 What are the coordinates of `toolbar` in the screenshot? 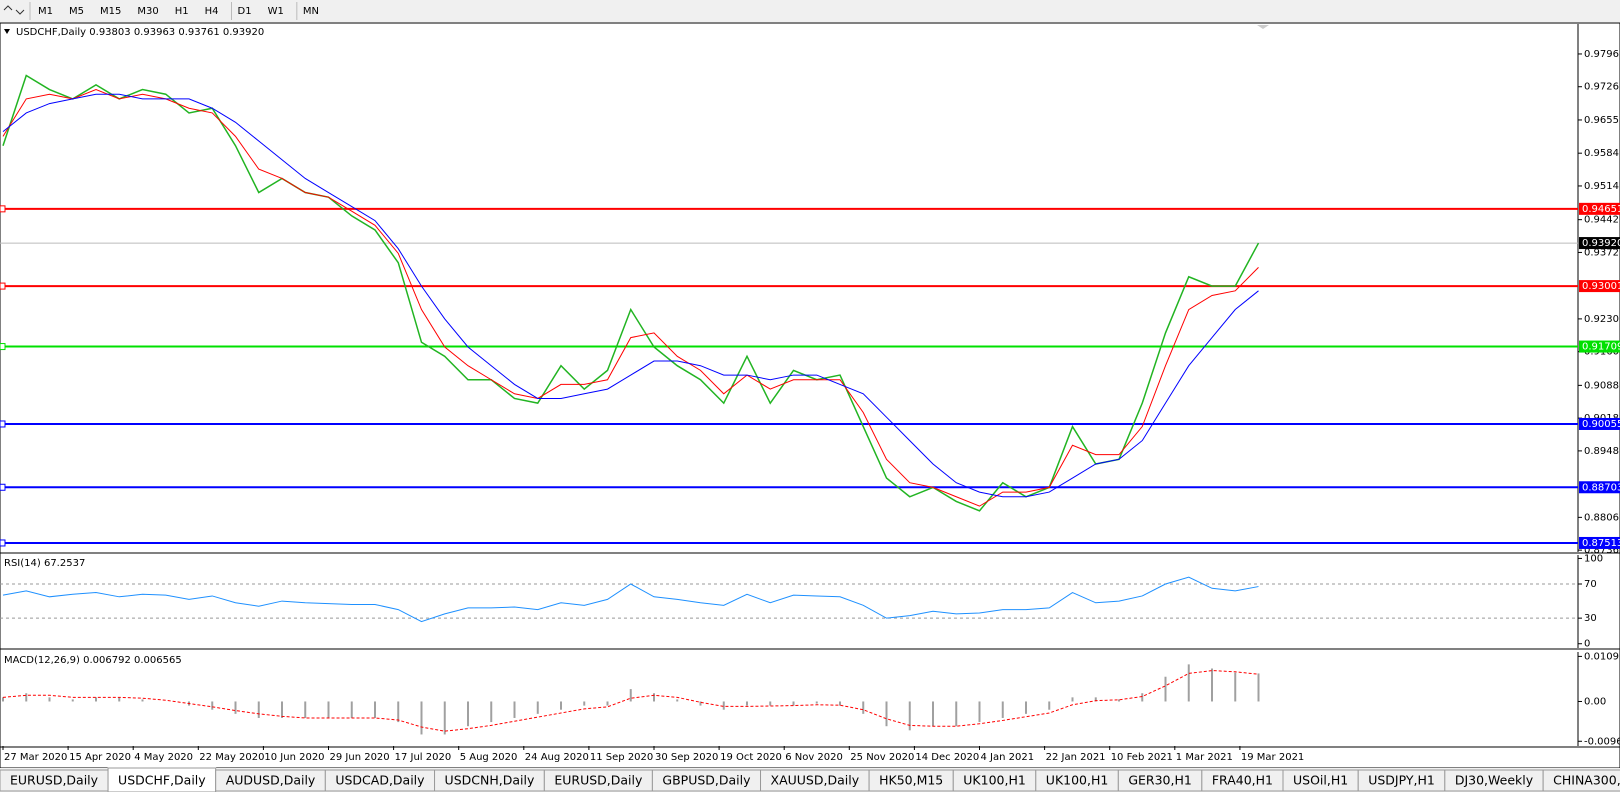 It's located at (810, 11).